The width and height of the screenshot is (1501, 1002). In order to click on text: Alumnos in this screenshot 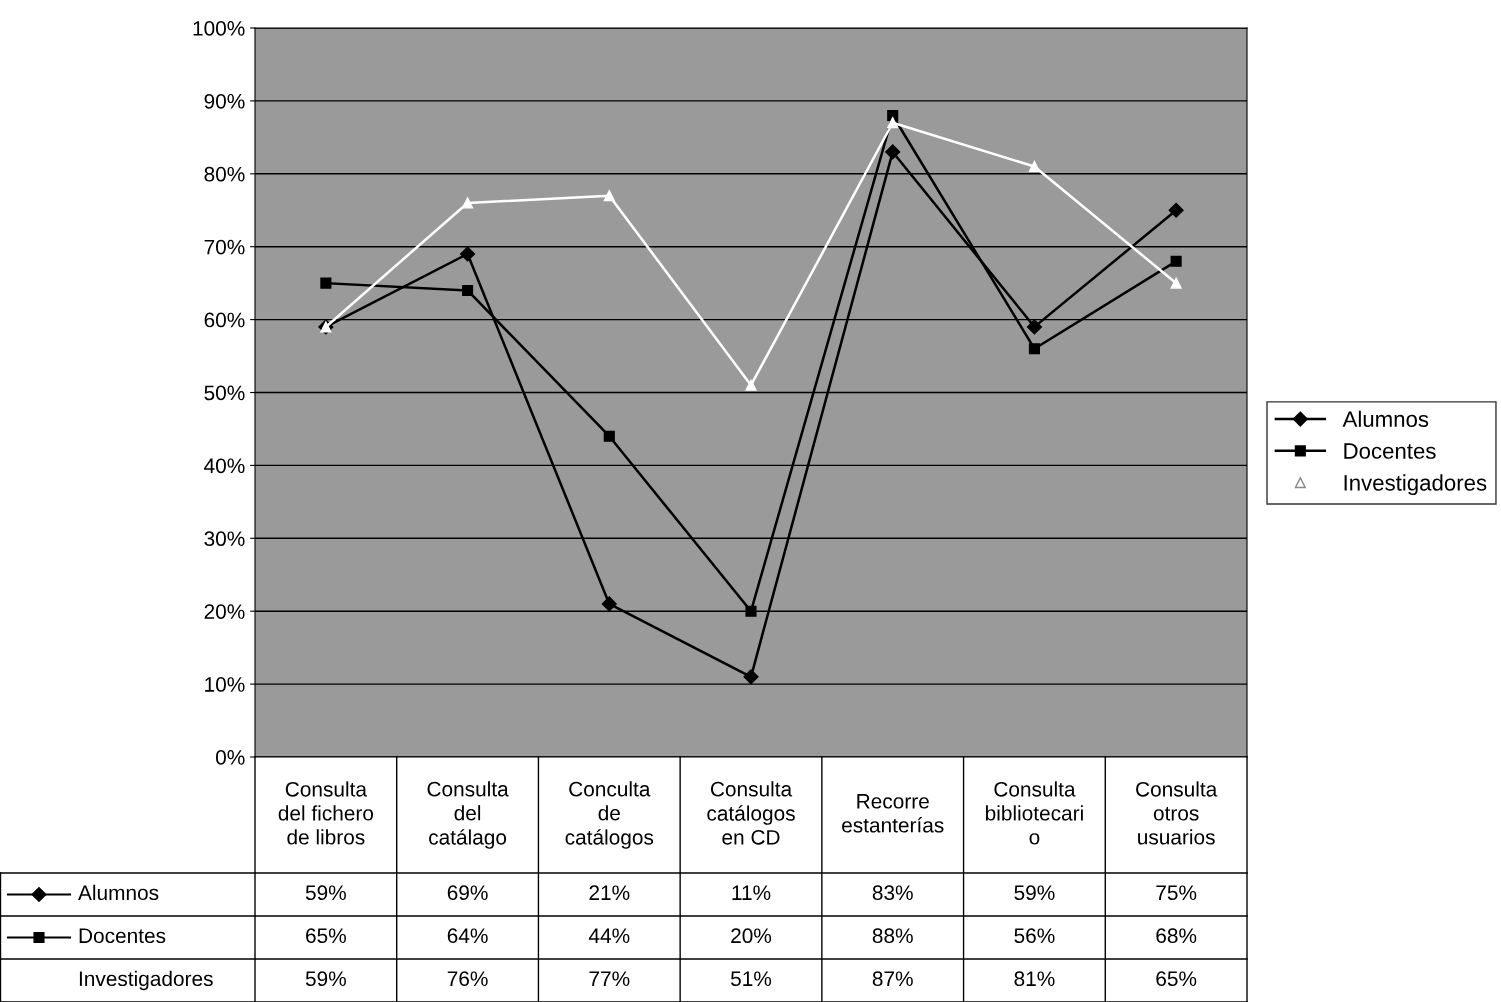, I will do `click(118, 892)`.